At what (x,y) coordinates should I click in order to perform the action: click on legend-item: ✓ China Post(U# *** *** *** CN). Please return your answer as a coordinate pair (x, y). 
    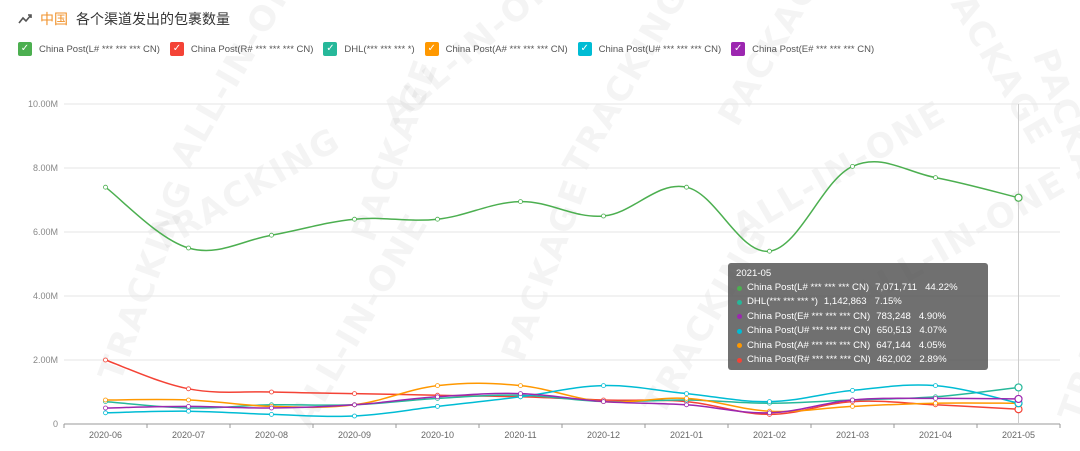
    Looking at the image, I should click on (649, 49).